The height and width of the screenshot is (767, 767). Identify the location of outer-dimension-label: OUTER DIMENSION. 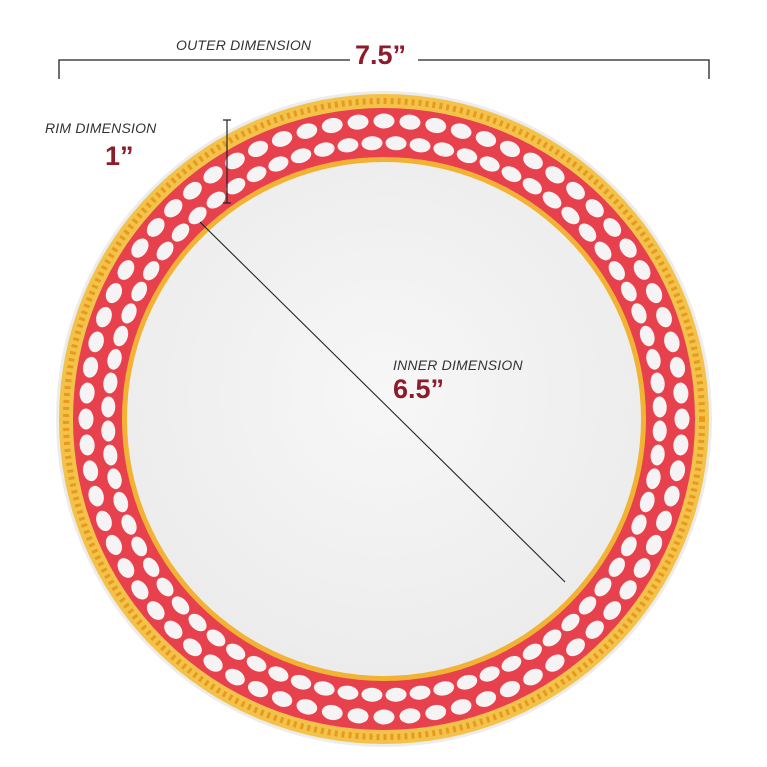
(244, 45).